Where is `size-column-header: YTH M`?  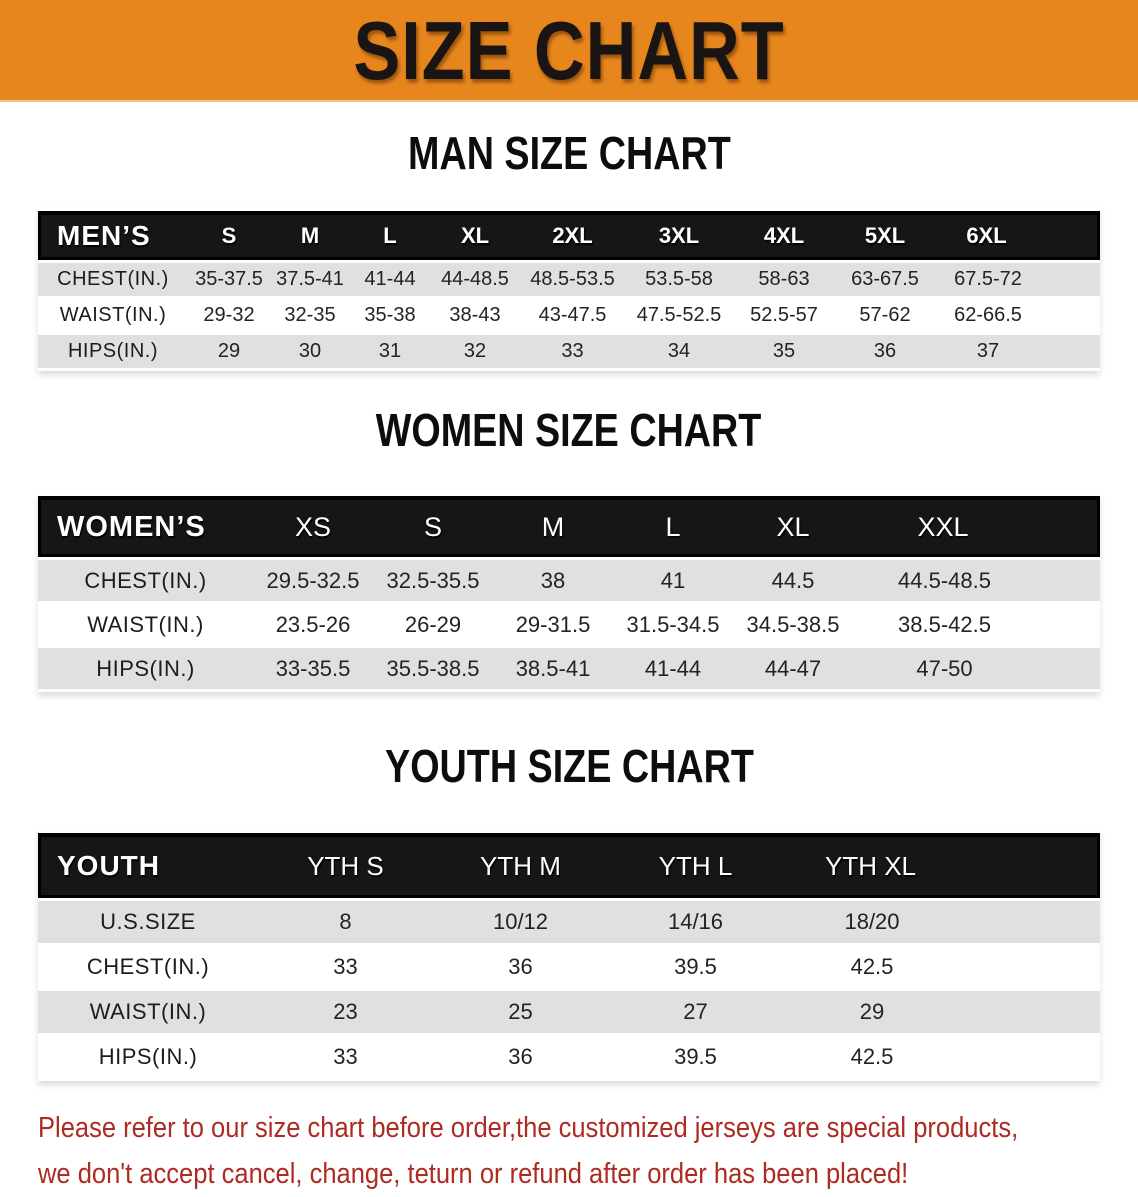
size-column-header: YTH M is located at coordinates (520, 865).